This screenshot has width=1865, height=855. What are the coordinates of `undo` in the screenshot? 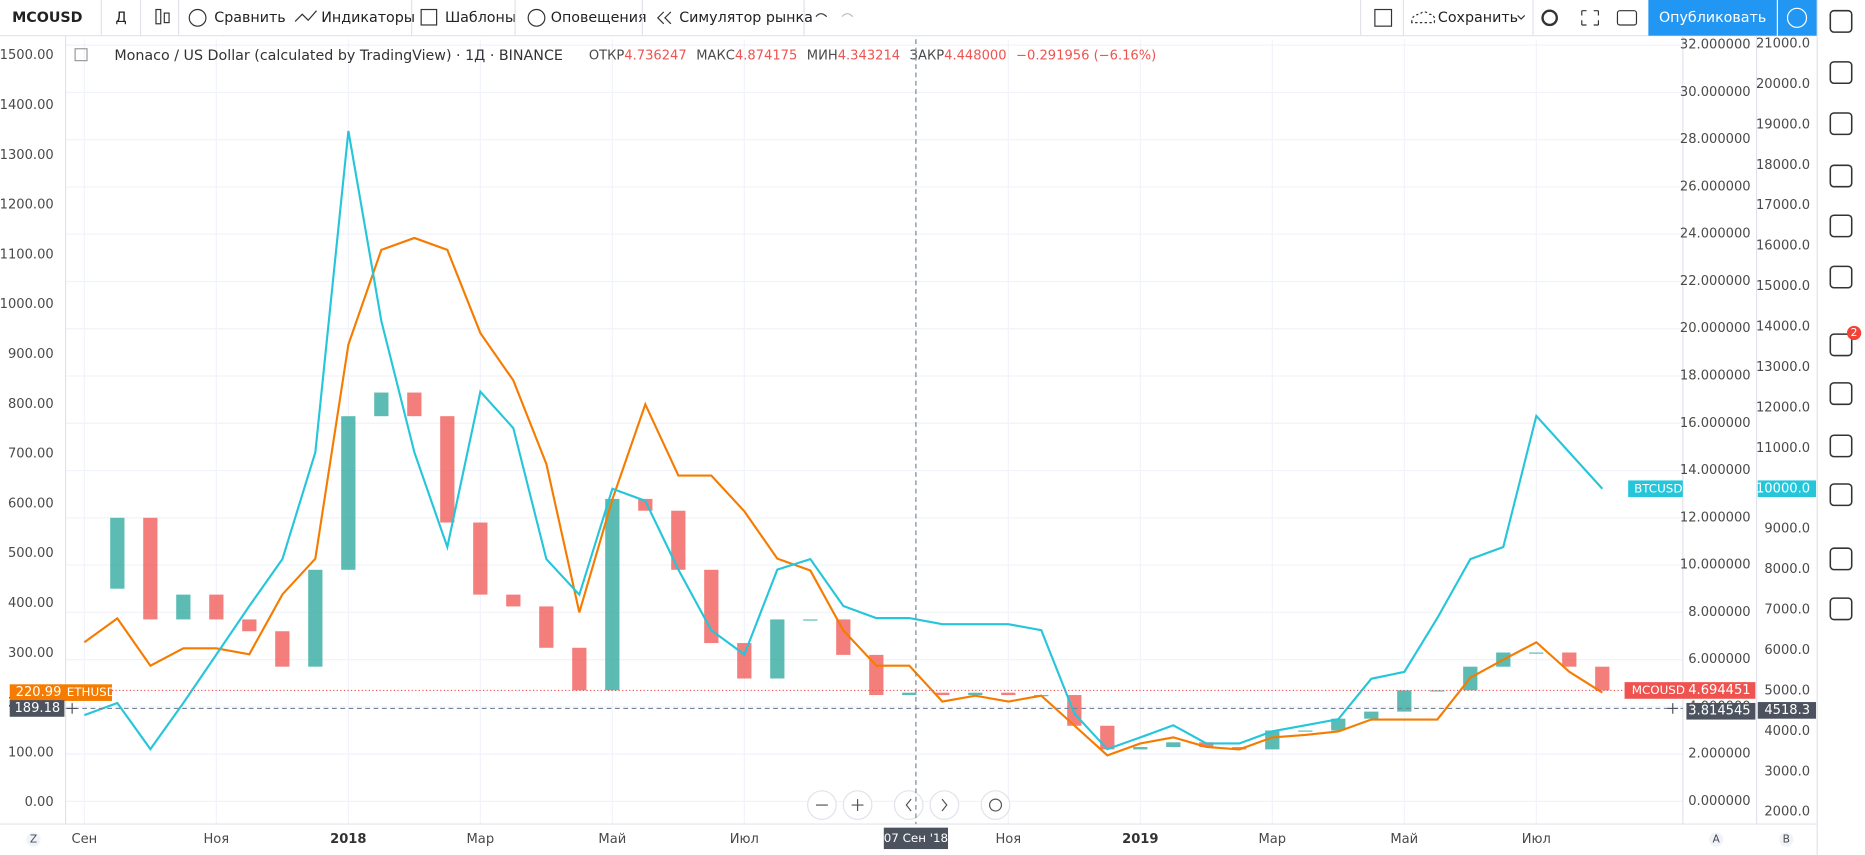 It's located at (821, 15).